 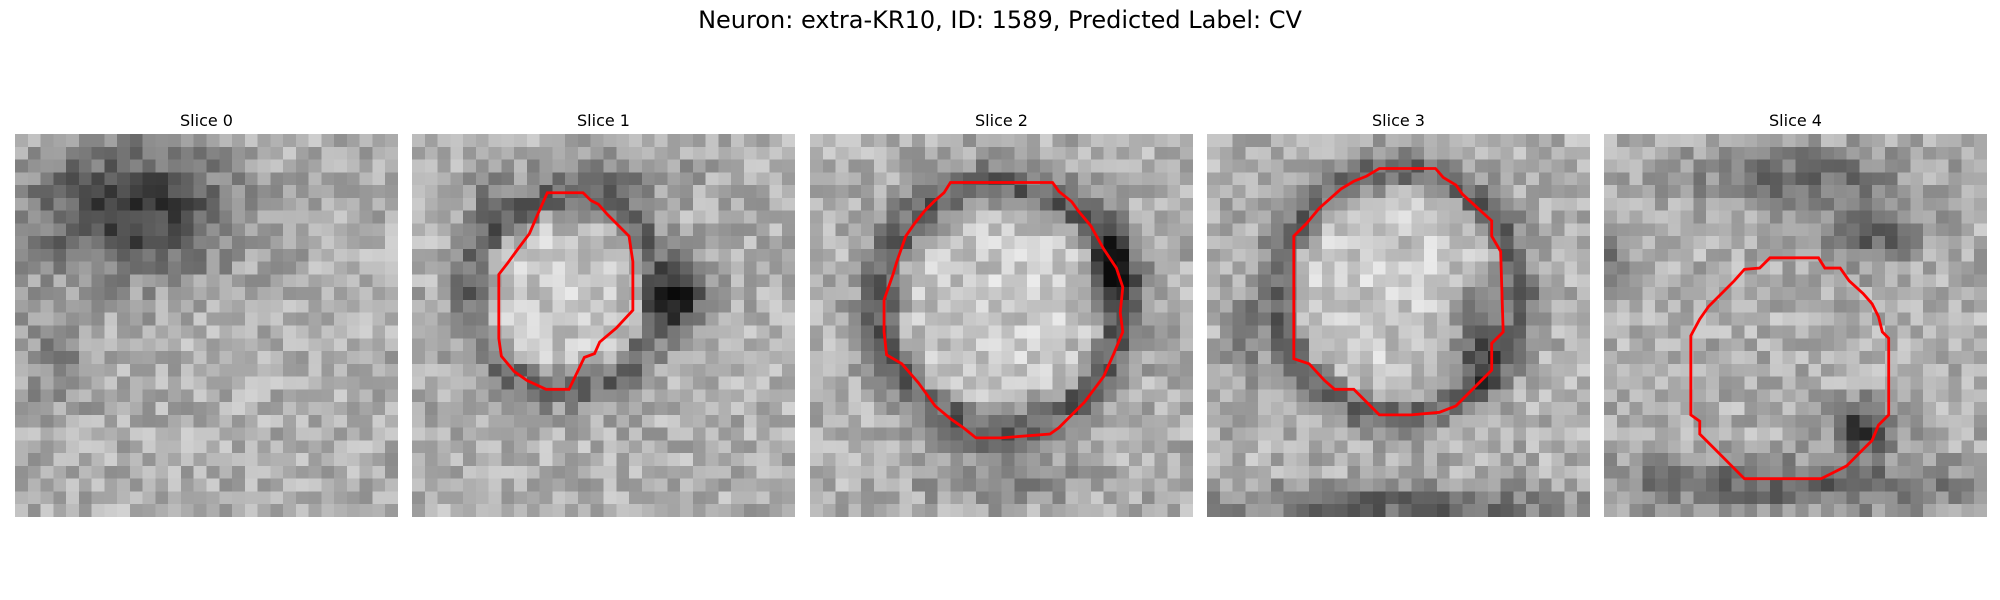 I want to click on slice-panel-2: Slice 2, so click(x=1001, y=312).